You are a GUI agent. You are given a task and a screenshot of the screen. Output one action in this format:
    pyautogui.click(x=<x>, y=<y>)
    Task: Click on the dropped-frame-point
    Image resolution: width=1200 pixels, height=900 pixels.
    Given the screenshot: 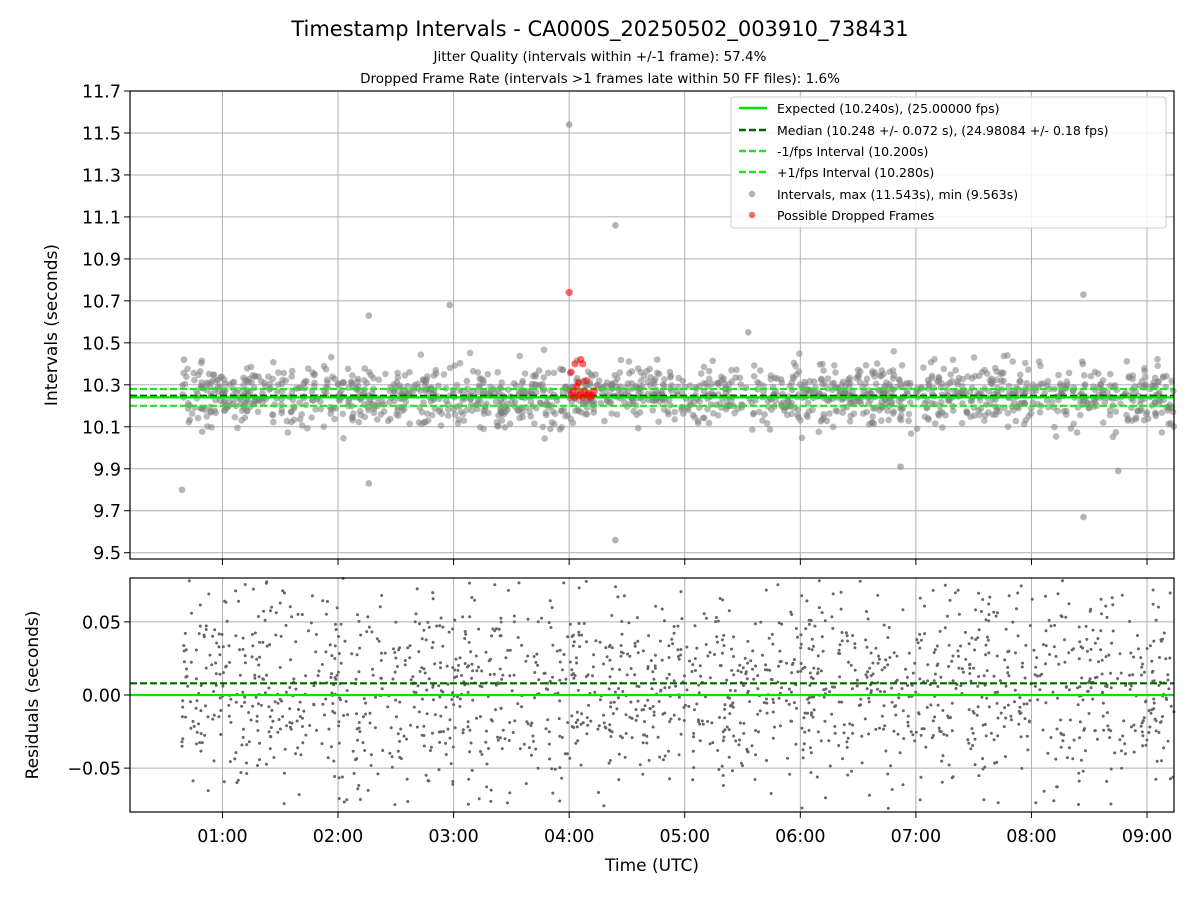 What is the action you would take?
    pyautogui.click(x=575, y=364)
    